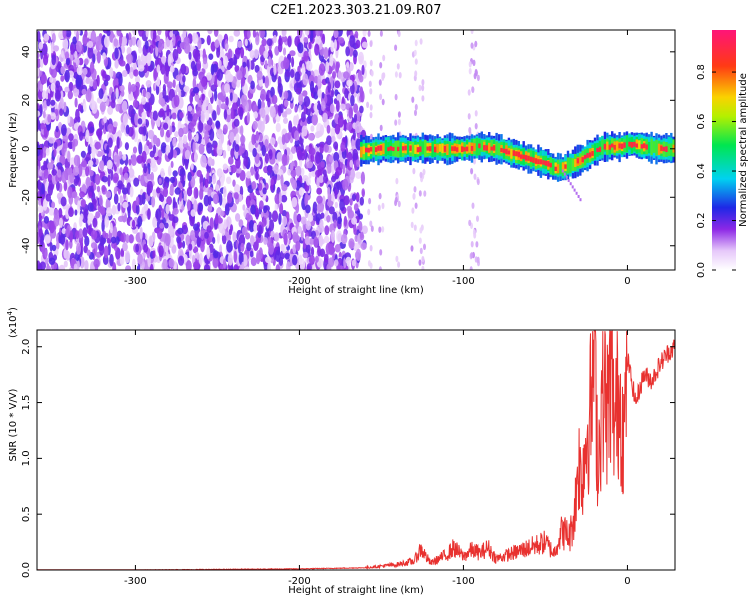 Image resolution: width=750 pixels, height=600 pixels. Describe the element at coordinates (26, 403) in the screenshot. I see `y-tick-label: 1.5` at that location.